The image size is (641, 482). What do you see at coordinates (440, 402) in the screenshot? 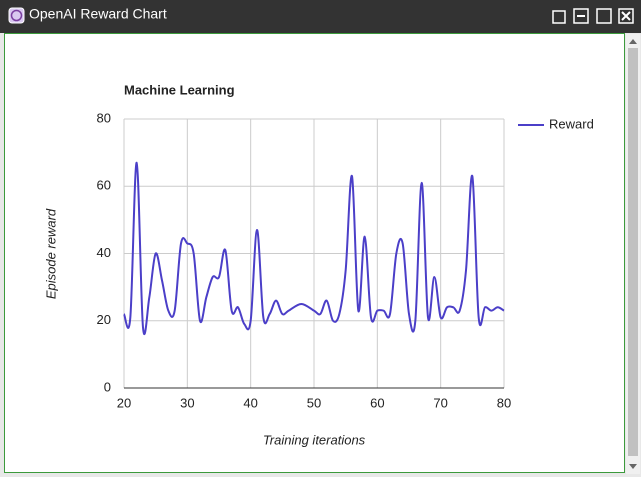
I see `x-tick-label: 70` at bounding box center [440, 402].